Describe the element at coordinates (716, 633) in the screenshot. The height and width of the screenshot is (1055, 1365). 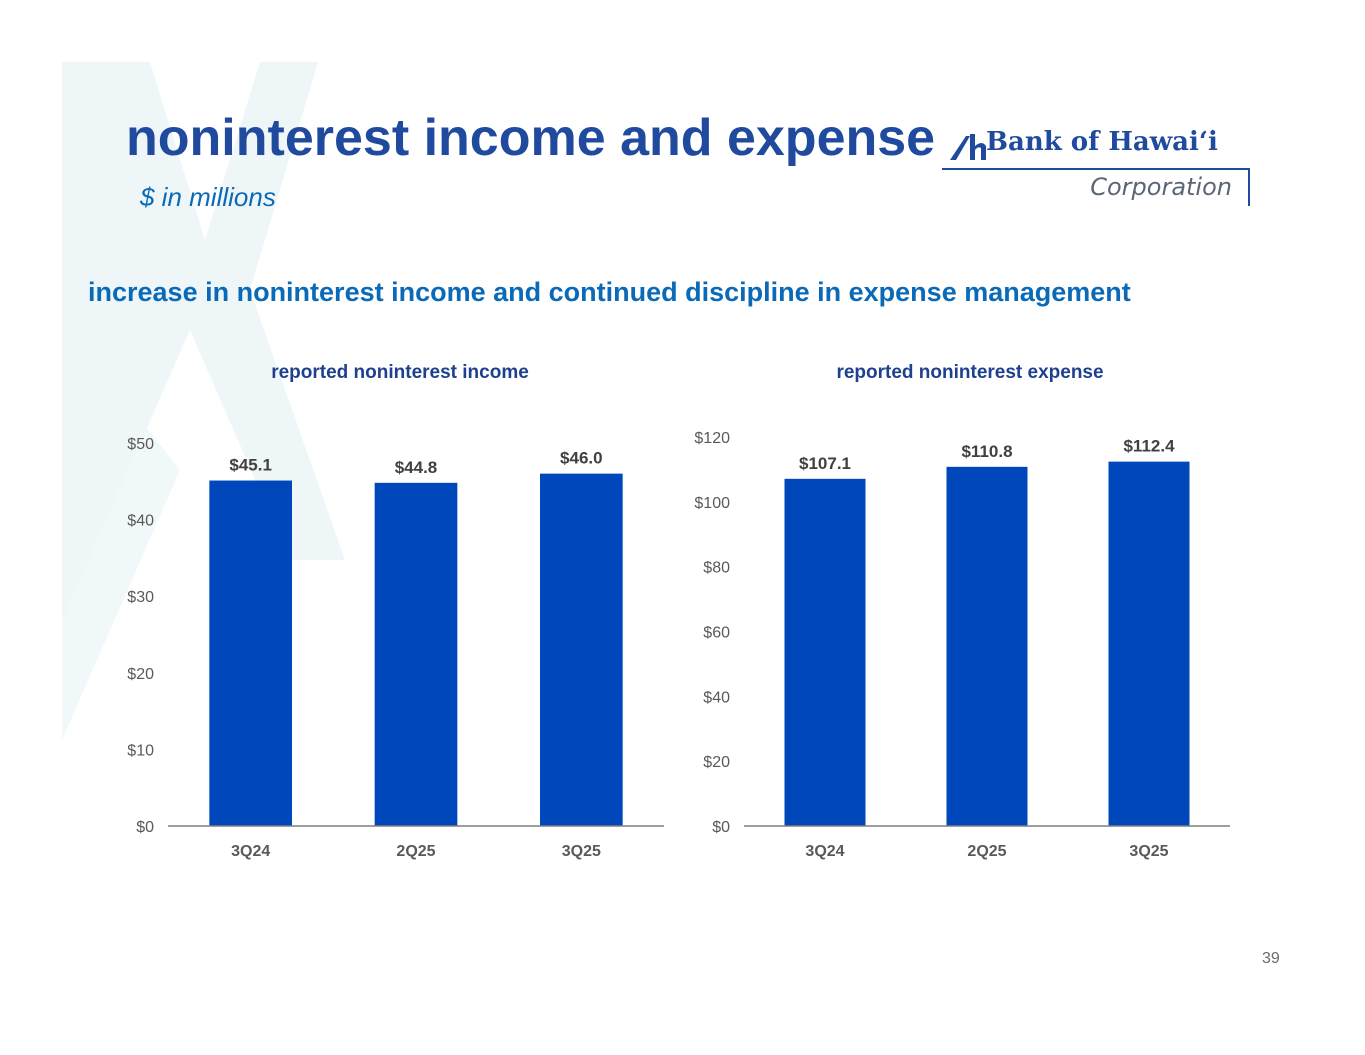
I see `y-tick-label: $60` at that location.